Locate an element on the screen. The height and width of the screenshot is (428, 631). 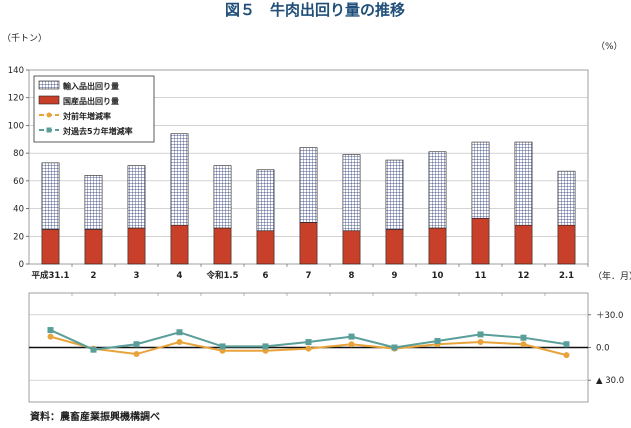
y-tick-label: 0 is located at coordinates (21, 265).